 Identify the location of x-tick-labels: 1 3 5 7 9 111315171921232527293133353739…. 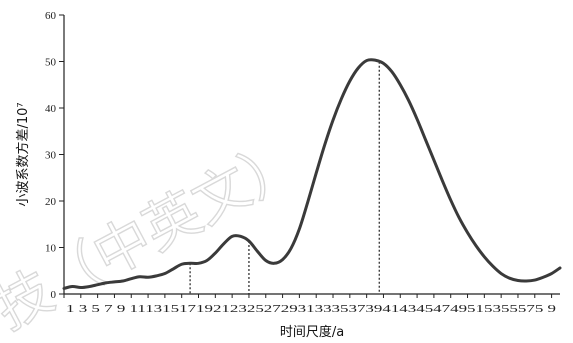
(311, 309).